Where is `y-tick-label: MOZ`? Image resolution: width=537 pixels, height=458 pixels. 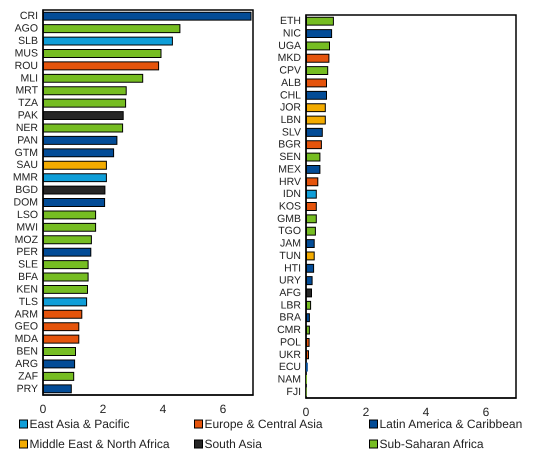 y-tick-label: MOZ is located at coordinates (26, 240).